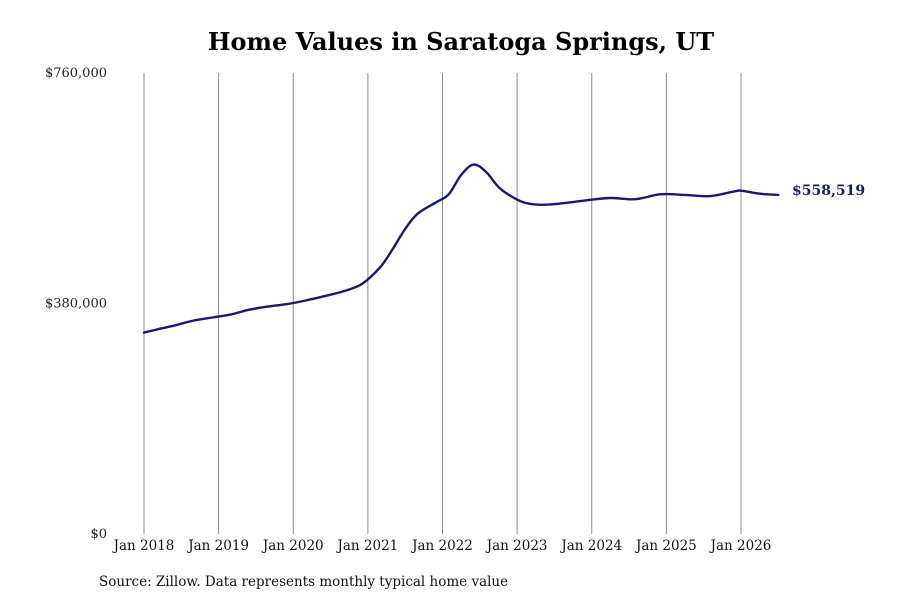  What do you see at coordinates (217, 546) in the screenshot?
I see `x-tick-label: Jan 2019` at bounding box center [217, 546].